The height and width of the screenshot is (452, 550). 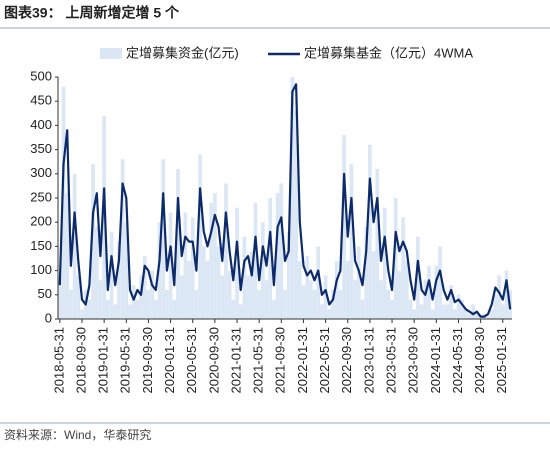 What do you see at coordinates (41, 221) in the screenshot?
I see `y-tick-label: 200` at bounding box center [41, 221].